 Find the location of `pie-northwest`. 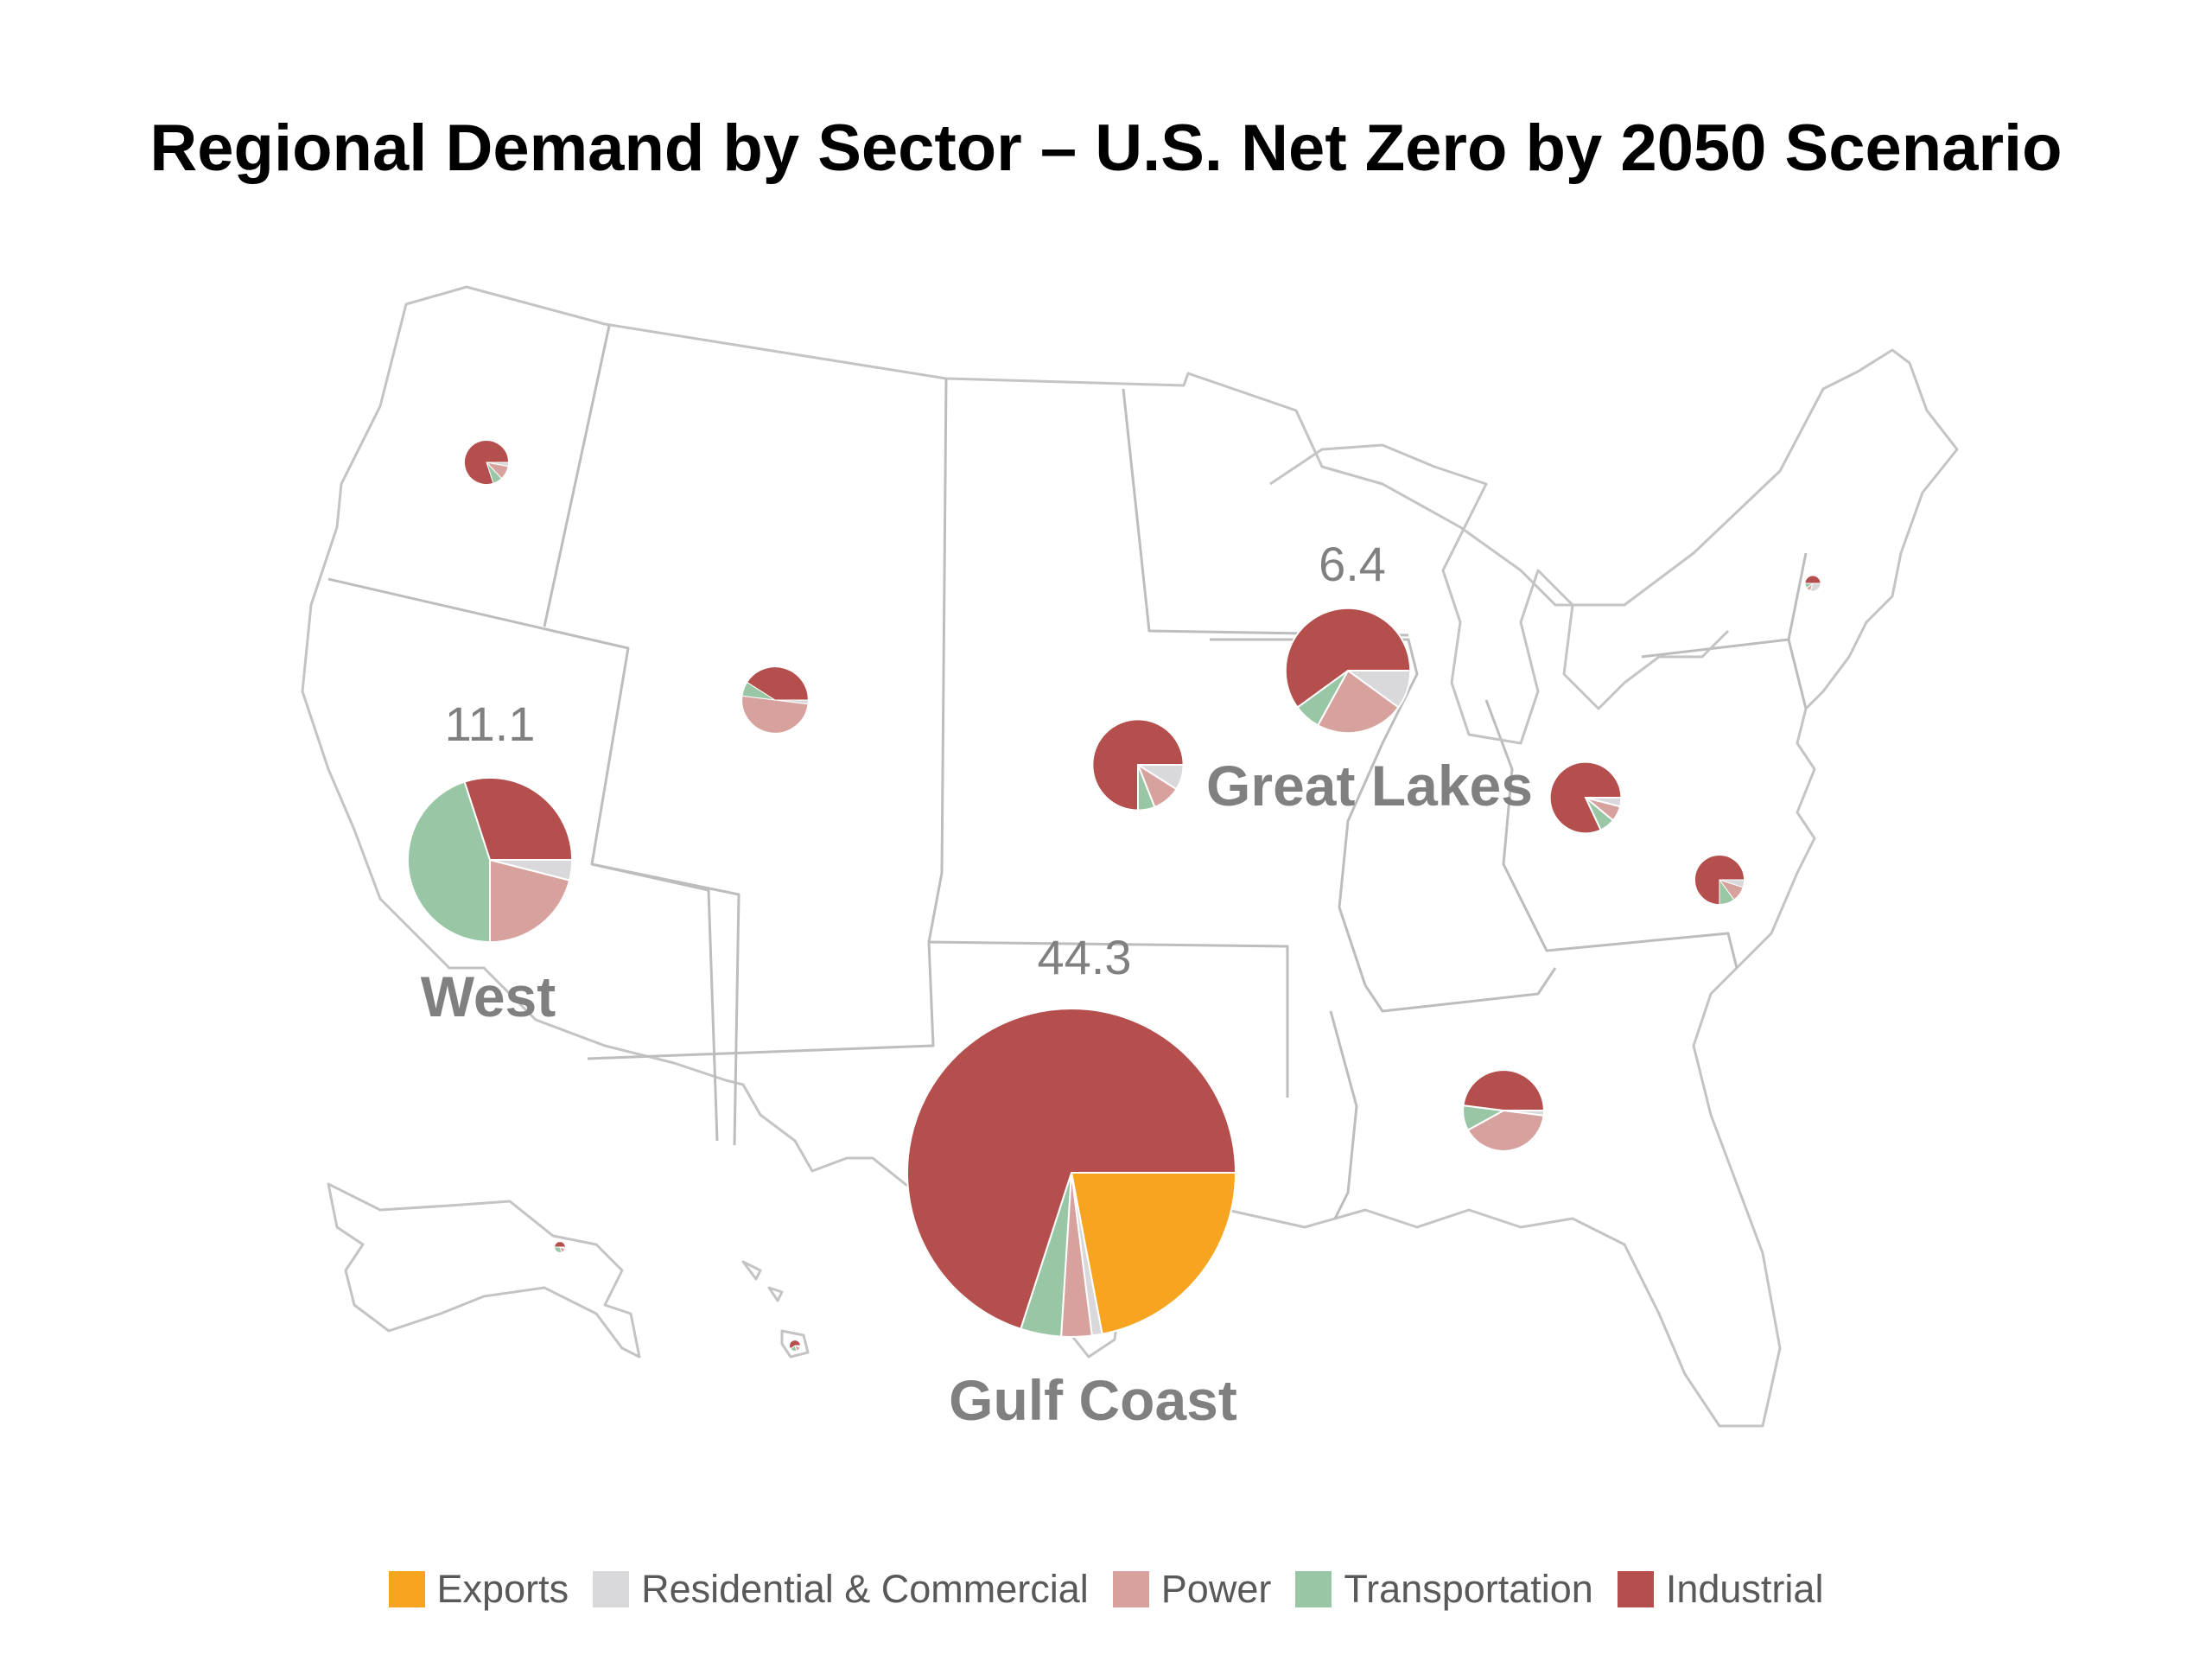

pie-northwest is located at coordinates (487, 463).